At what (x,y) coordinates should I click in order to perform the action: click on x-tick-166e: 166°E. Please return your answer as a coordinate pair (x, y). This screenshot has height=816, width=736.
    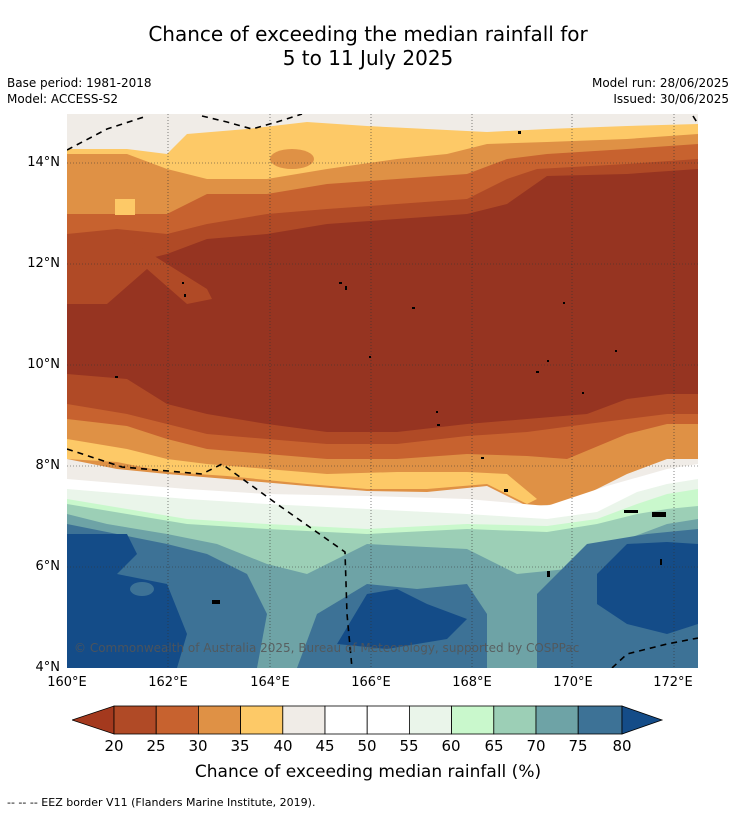
    Looking at the image, I should click on (371, 682).